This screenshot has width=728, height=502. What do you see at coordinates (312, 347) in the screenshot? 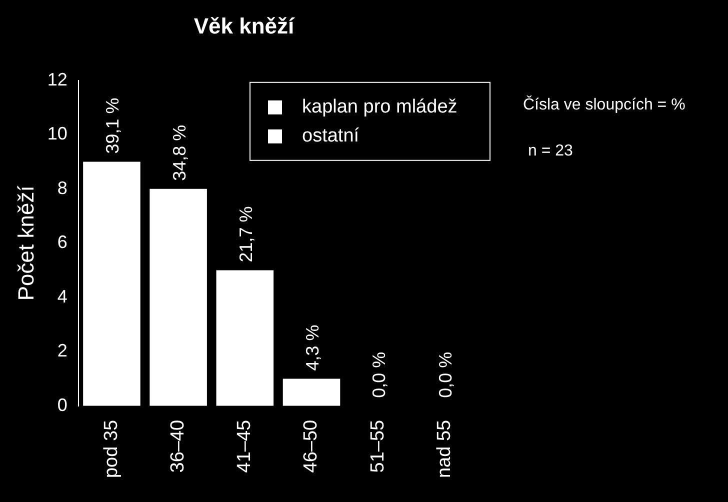
I see `annotation: 4,3 %` at bounding box center [312, 347].